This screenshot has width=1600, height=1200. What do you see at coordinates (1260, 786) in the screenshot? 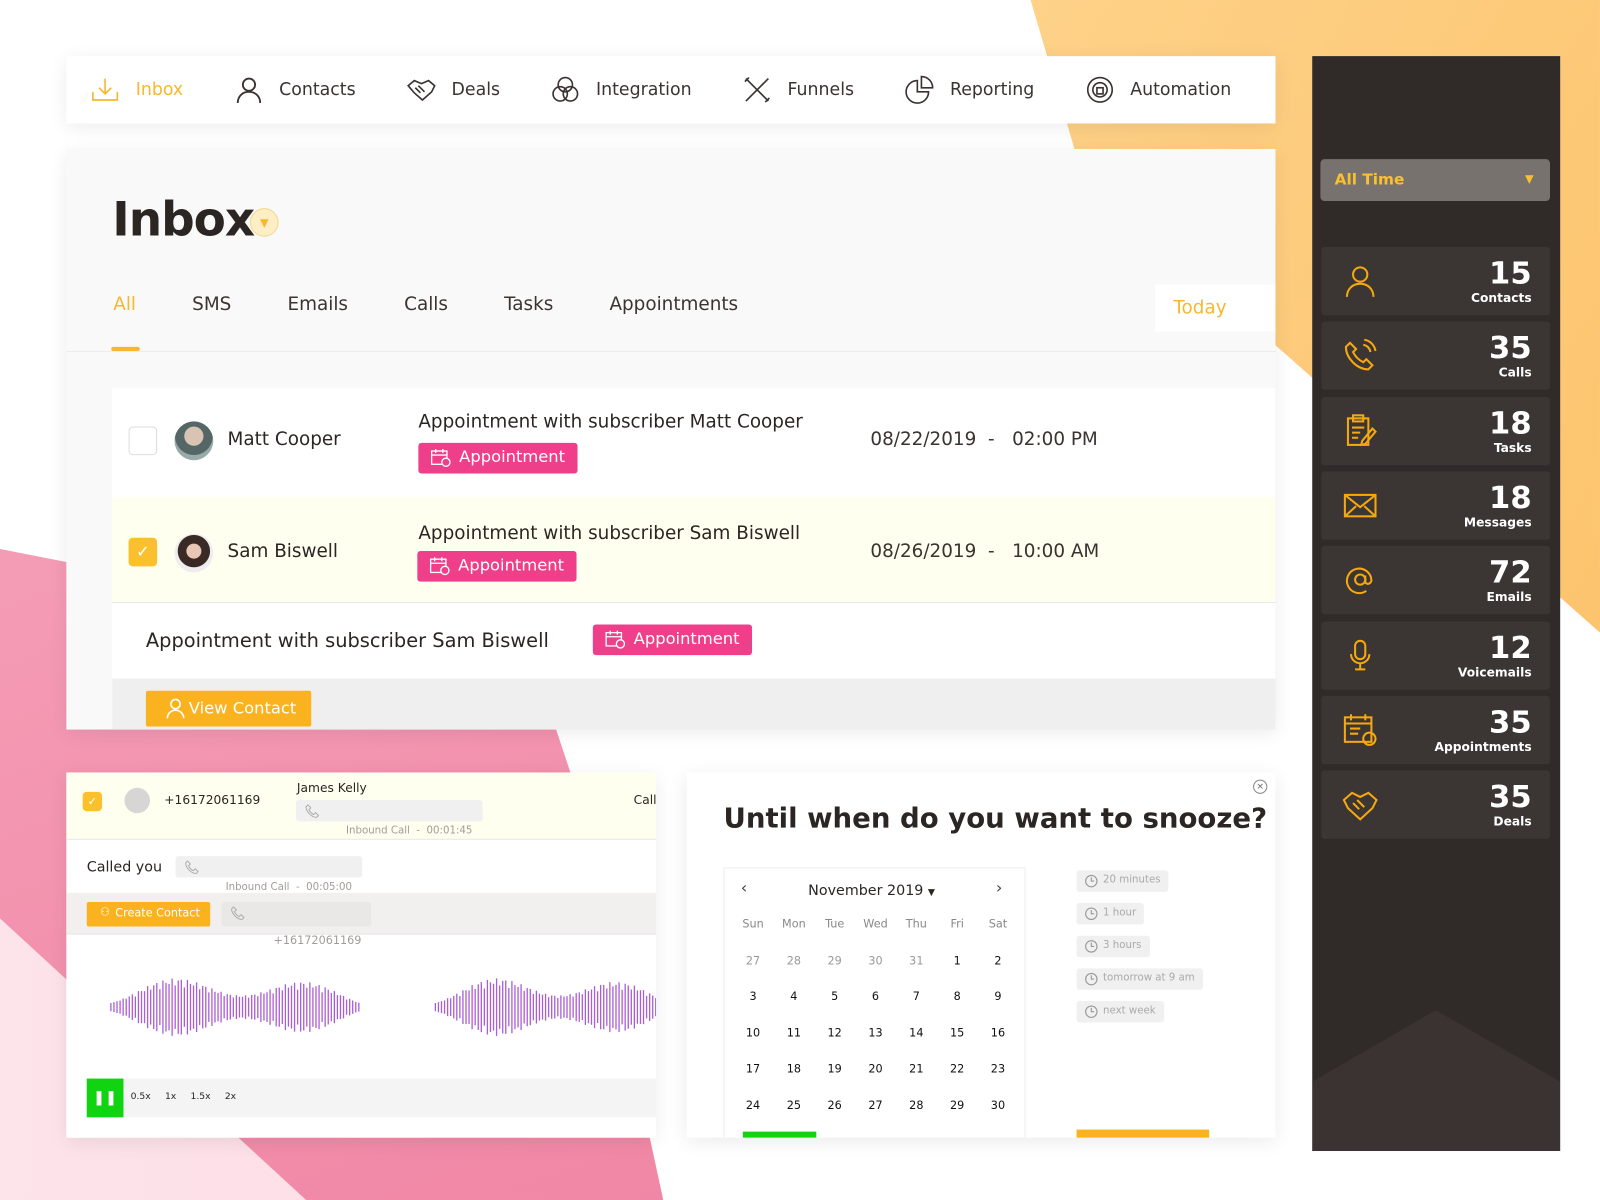
I see `close-icon: ×` at bounding box center [1260, 786].